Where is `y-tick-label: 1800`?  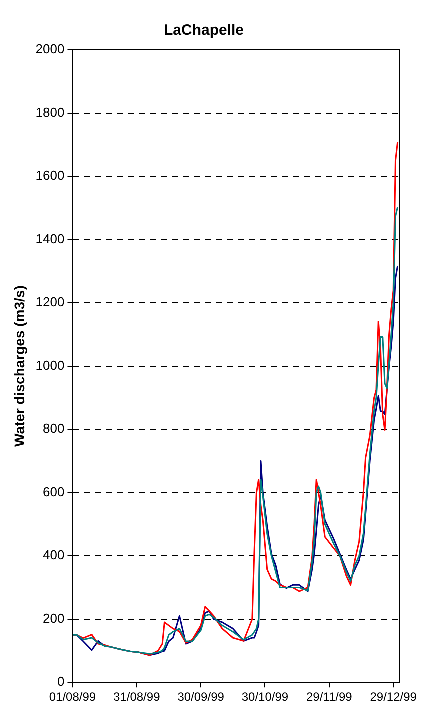 y-tick-label: 1800 is located at coordinates (50, 112).